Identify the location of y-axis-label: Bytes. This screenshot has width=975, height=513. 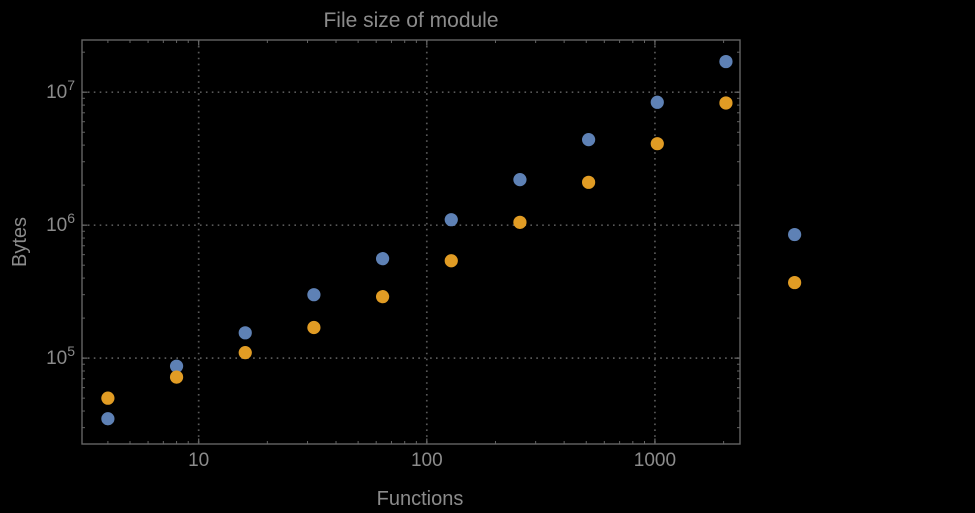
(20, 242).